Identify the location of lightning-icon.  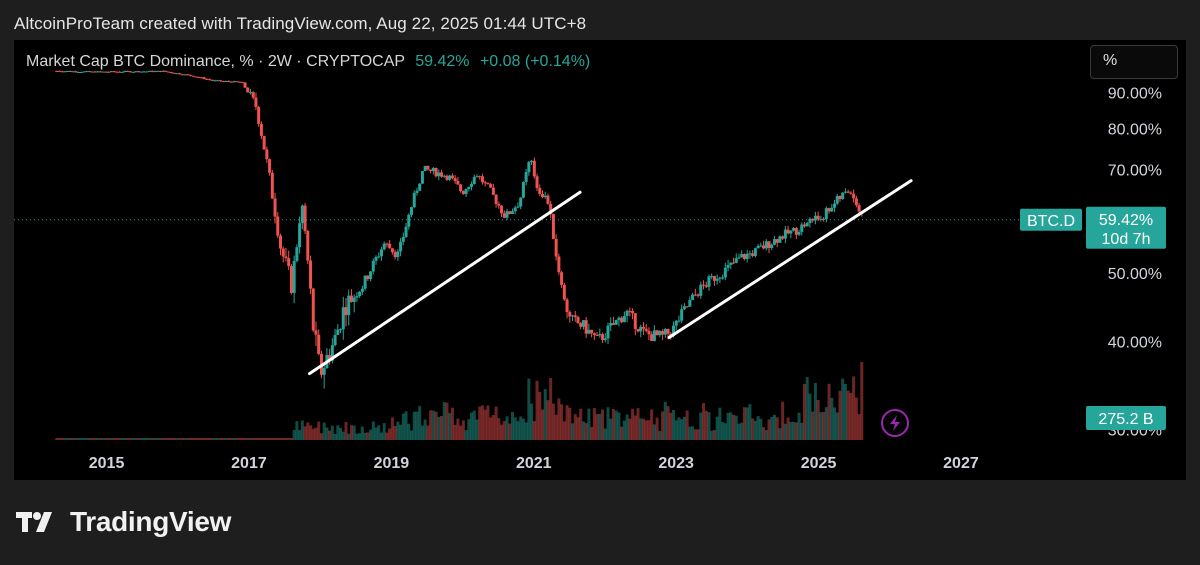
(895, 423).